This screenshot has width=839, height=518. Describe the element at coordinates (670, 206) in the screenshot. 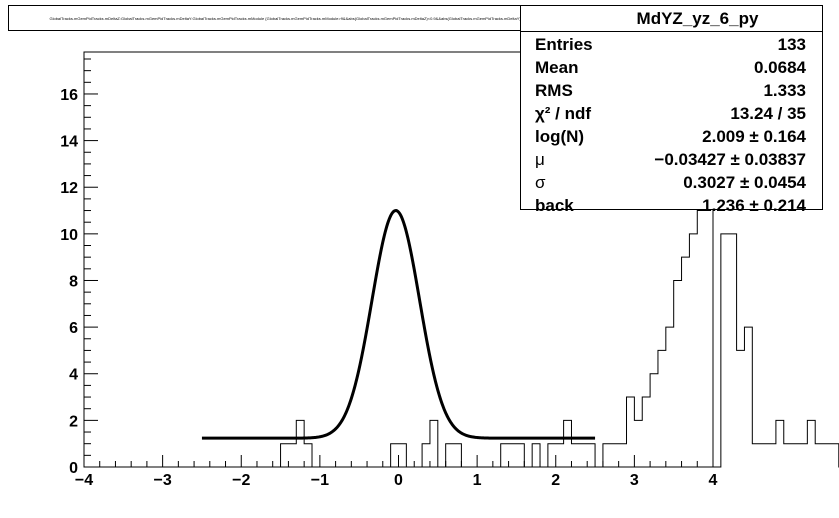

I see `stats-row: back 1.236 ± 0.214` at that location.